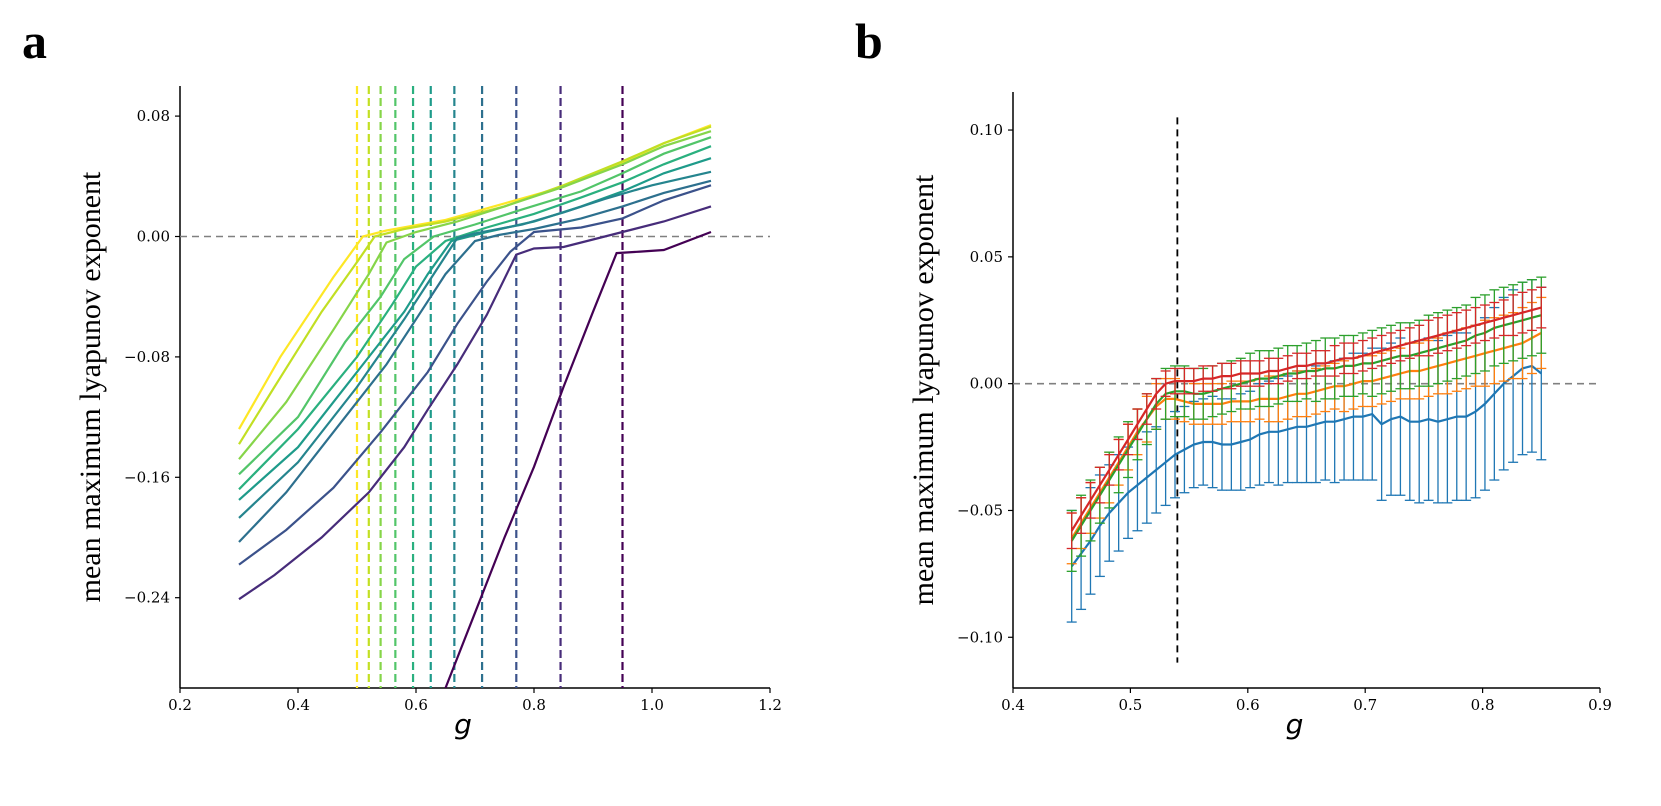 The width and height of the screenshot is (1661, 806). I want to click on blue-series, so click(1306, 451).